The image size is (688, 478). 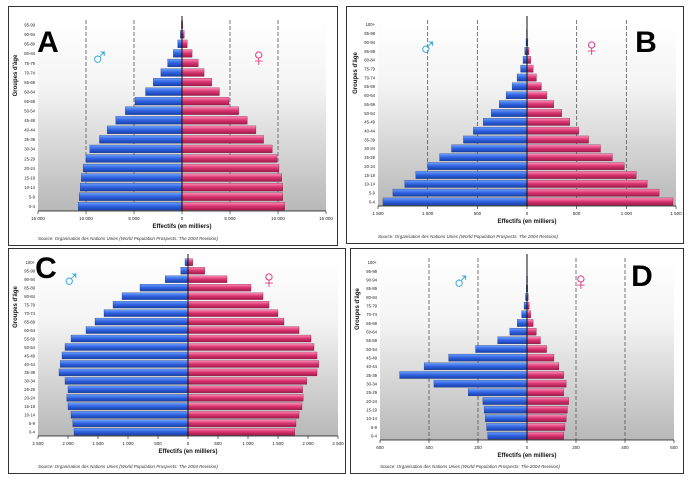 I want to click on age-tick-label: 65-69, so click(x=369, y=86).